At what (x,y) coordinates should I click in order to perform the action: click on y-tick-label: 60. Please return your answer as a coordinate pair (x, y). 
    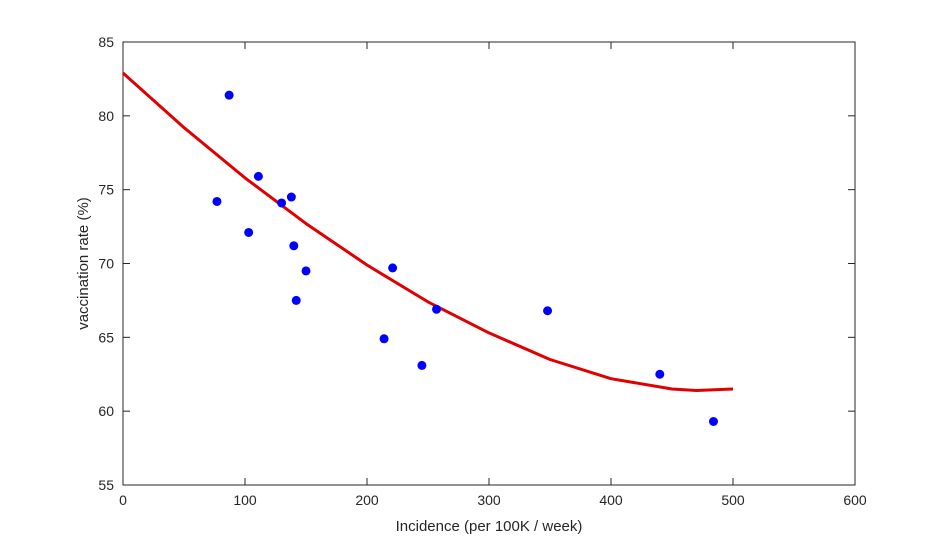
    Looking at the image, I should click on (106, 411).